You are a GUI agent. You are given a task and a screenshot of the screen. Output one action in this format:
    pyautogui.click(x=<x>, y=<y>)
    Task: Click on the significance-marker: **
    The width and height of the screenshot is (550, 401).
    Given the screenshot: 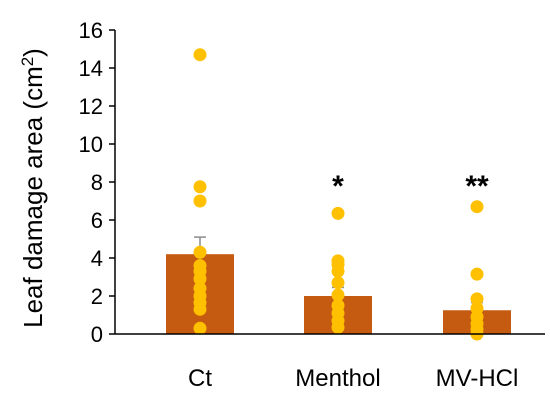 What is the action you would take?
    pyautogui.click(x=477, y=186)
    